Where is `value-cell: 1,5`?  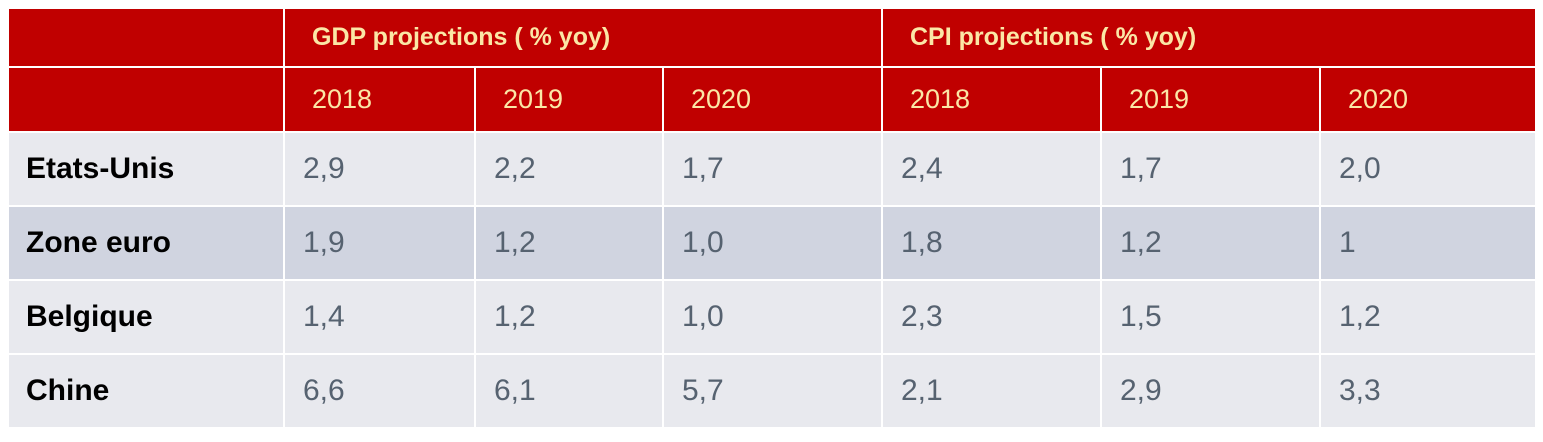
value-cell: 1,5 is located at coordinates (1210, 317).